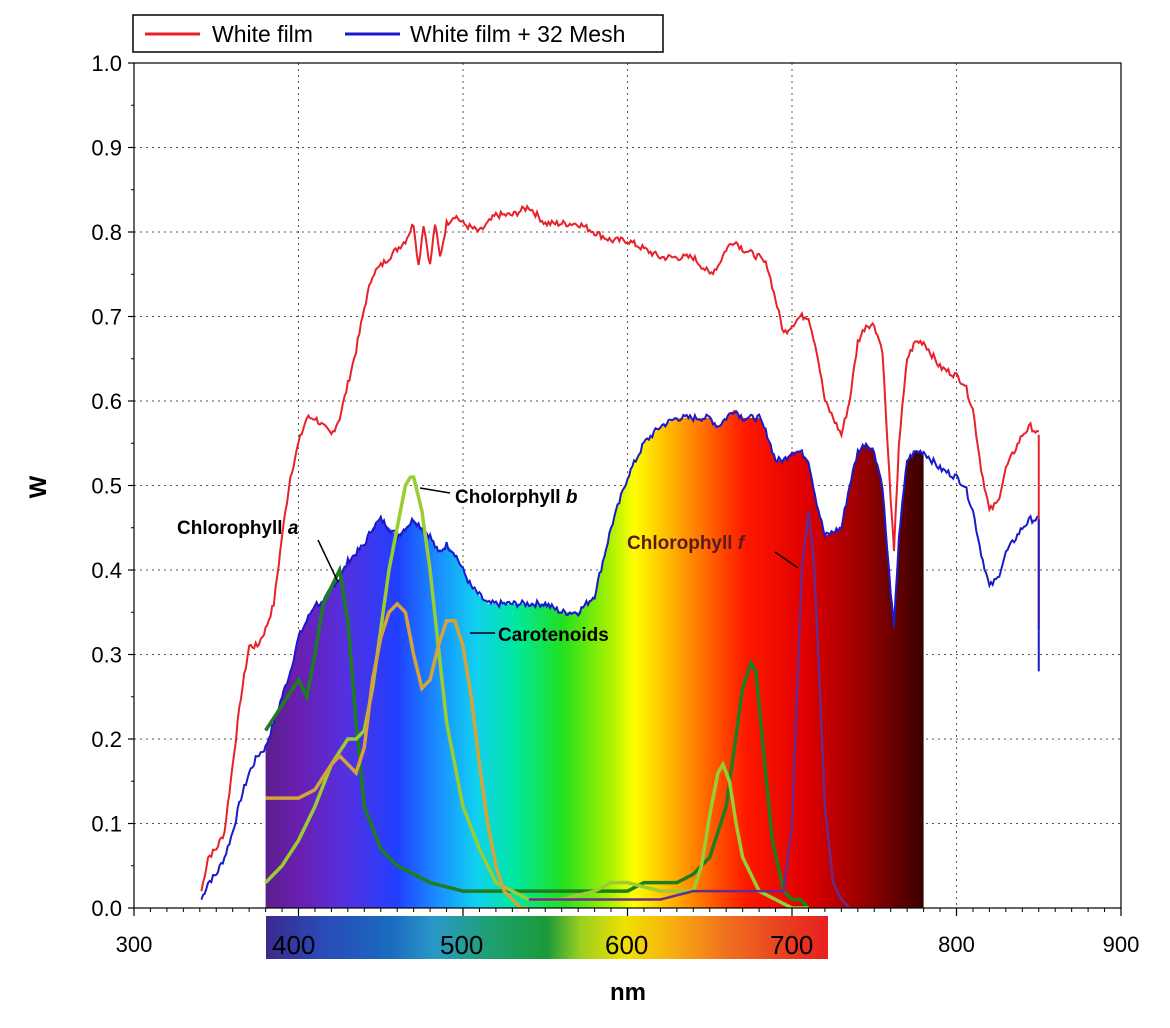 This screenshot has width=1170, height=1028. I want to click on y-tick-label: 0.9, so click(106, 148).